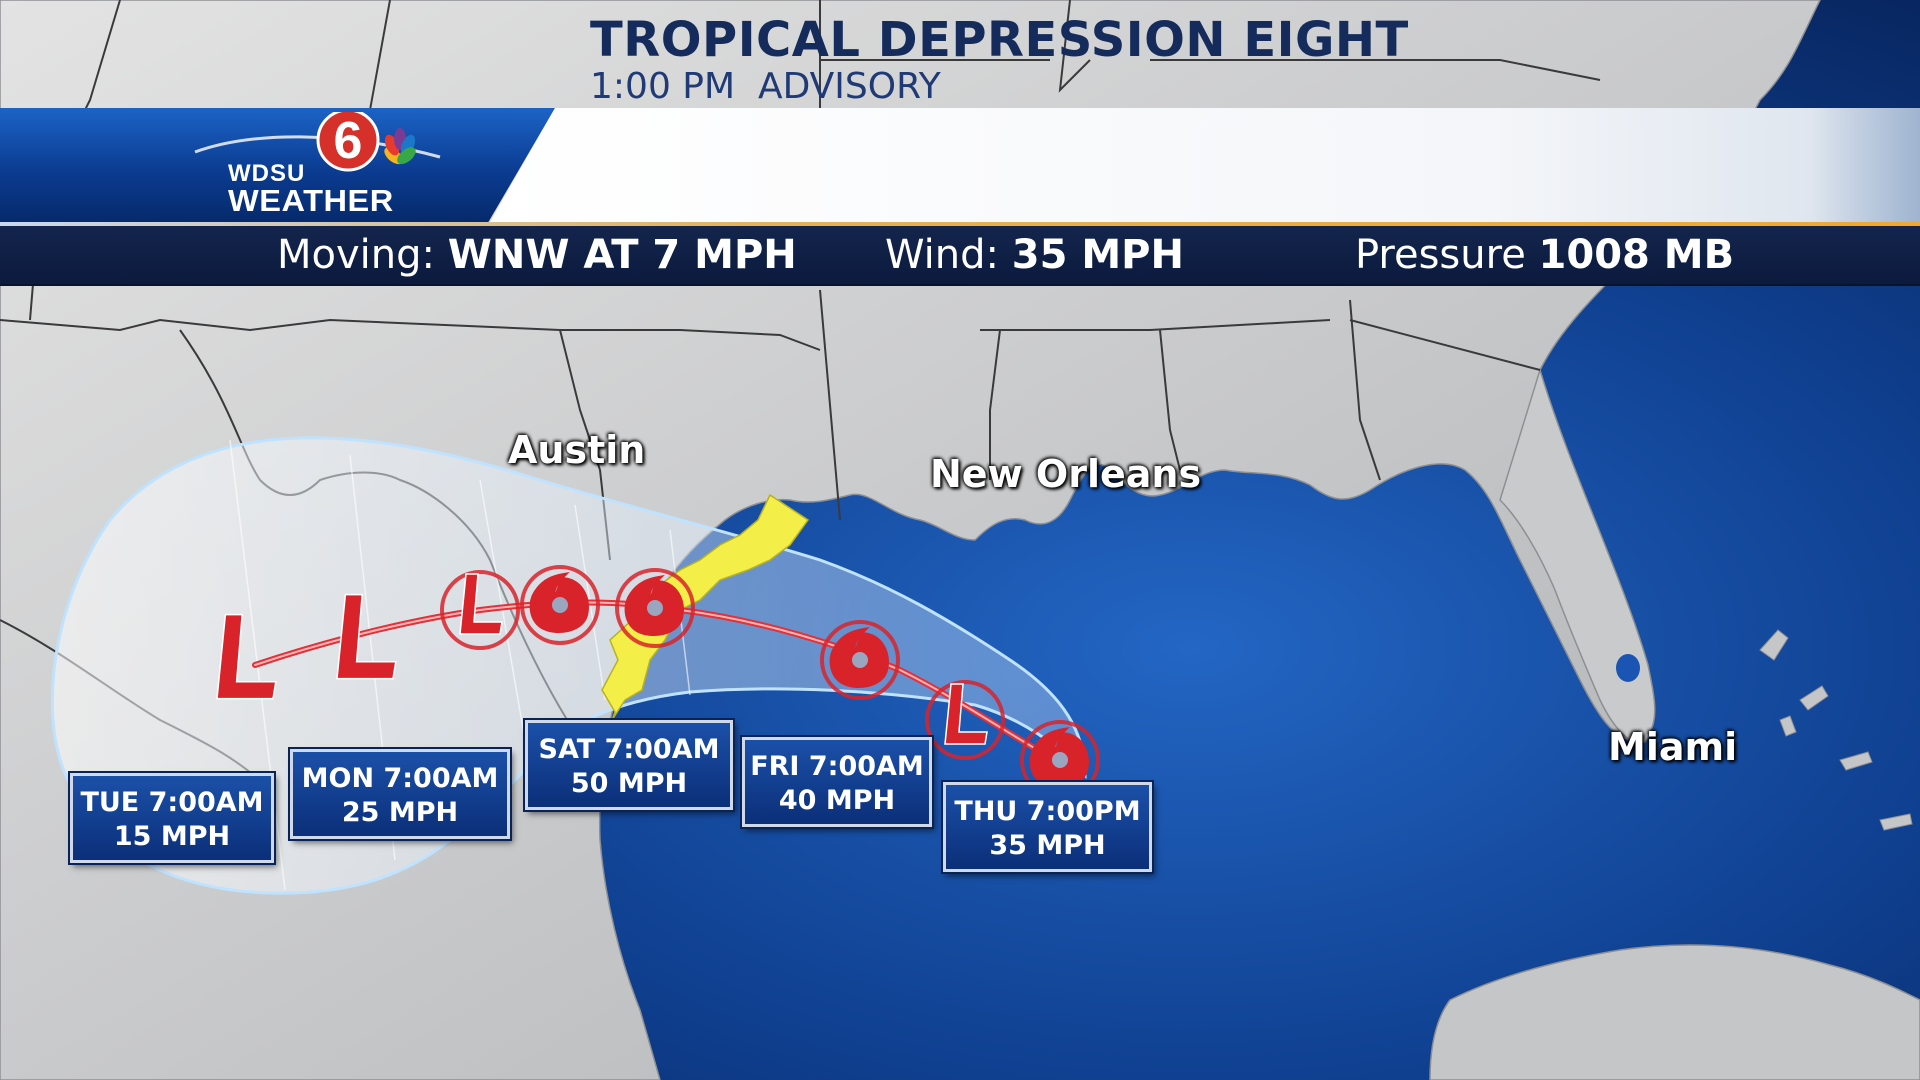 This screenshot has height=1080, width=1920. What do you see at coordinates (629, 749) in the screenshot?
I see `forecast-time: SAT 7:00AM` at bounding box center [629, 749].